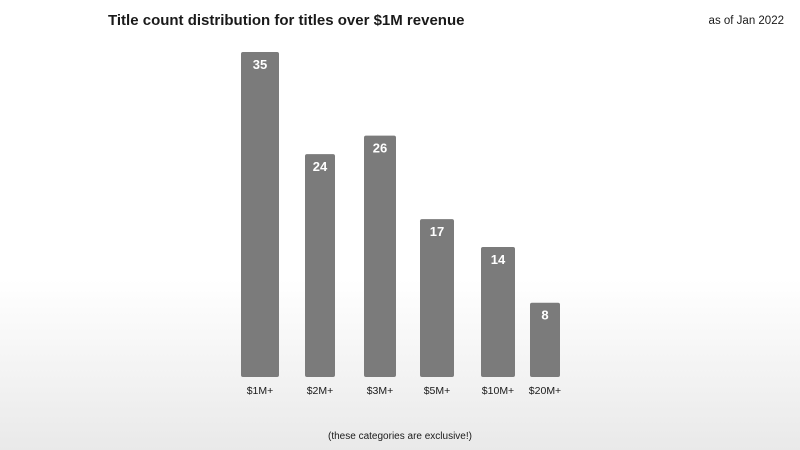 This screenshot has height=450, width=800. Describe the element at coordinates (437, 231) in the screenshot. I see `bar-value-label: 17` at that location.